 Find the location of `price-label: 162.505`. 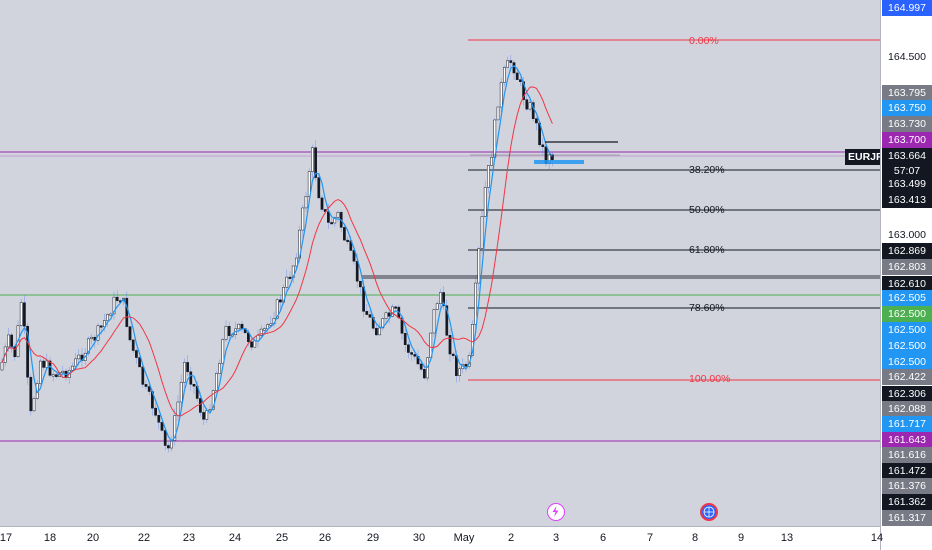

price-label: 162.505 is located at coordinates (907, 298).